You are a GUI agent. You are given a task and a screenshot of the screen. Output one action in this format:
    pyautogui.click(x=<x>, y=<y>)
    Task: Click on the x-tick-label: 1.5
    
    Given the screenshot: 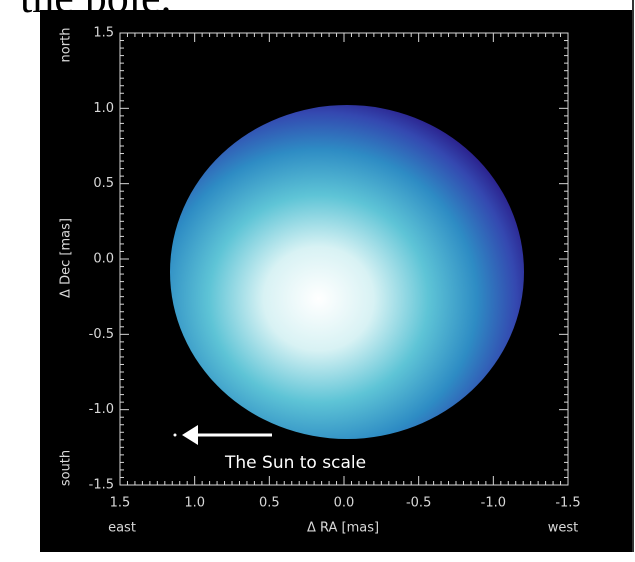 What is the action you would take?
    pyautogui.click(x=120, y=503)
    